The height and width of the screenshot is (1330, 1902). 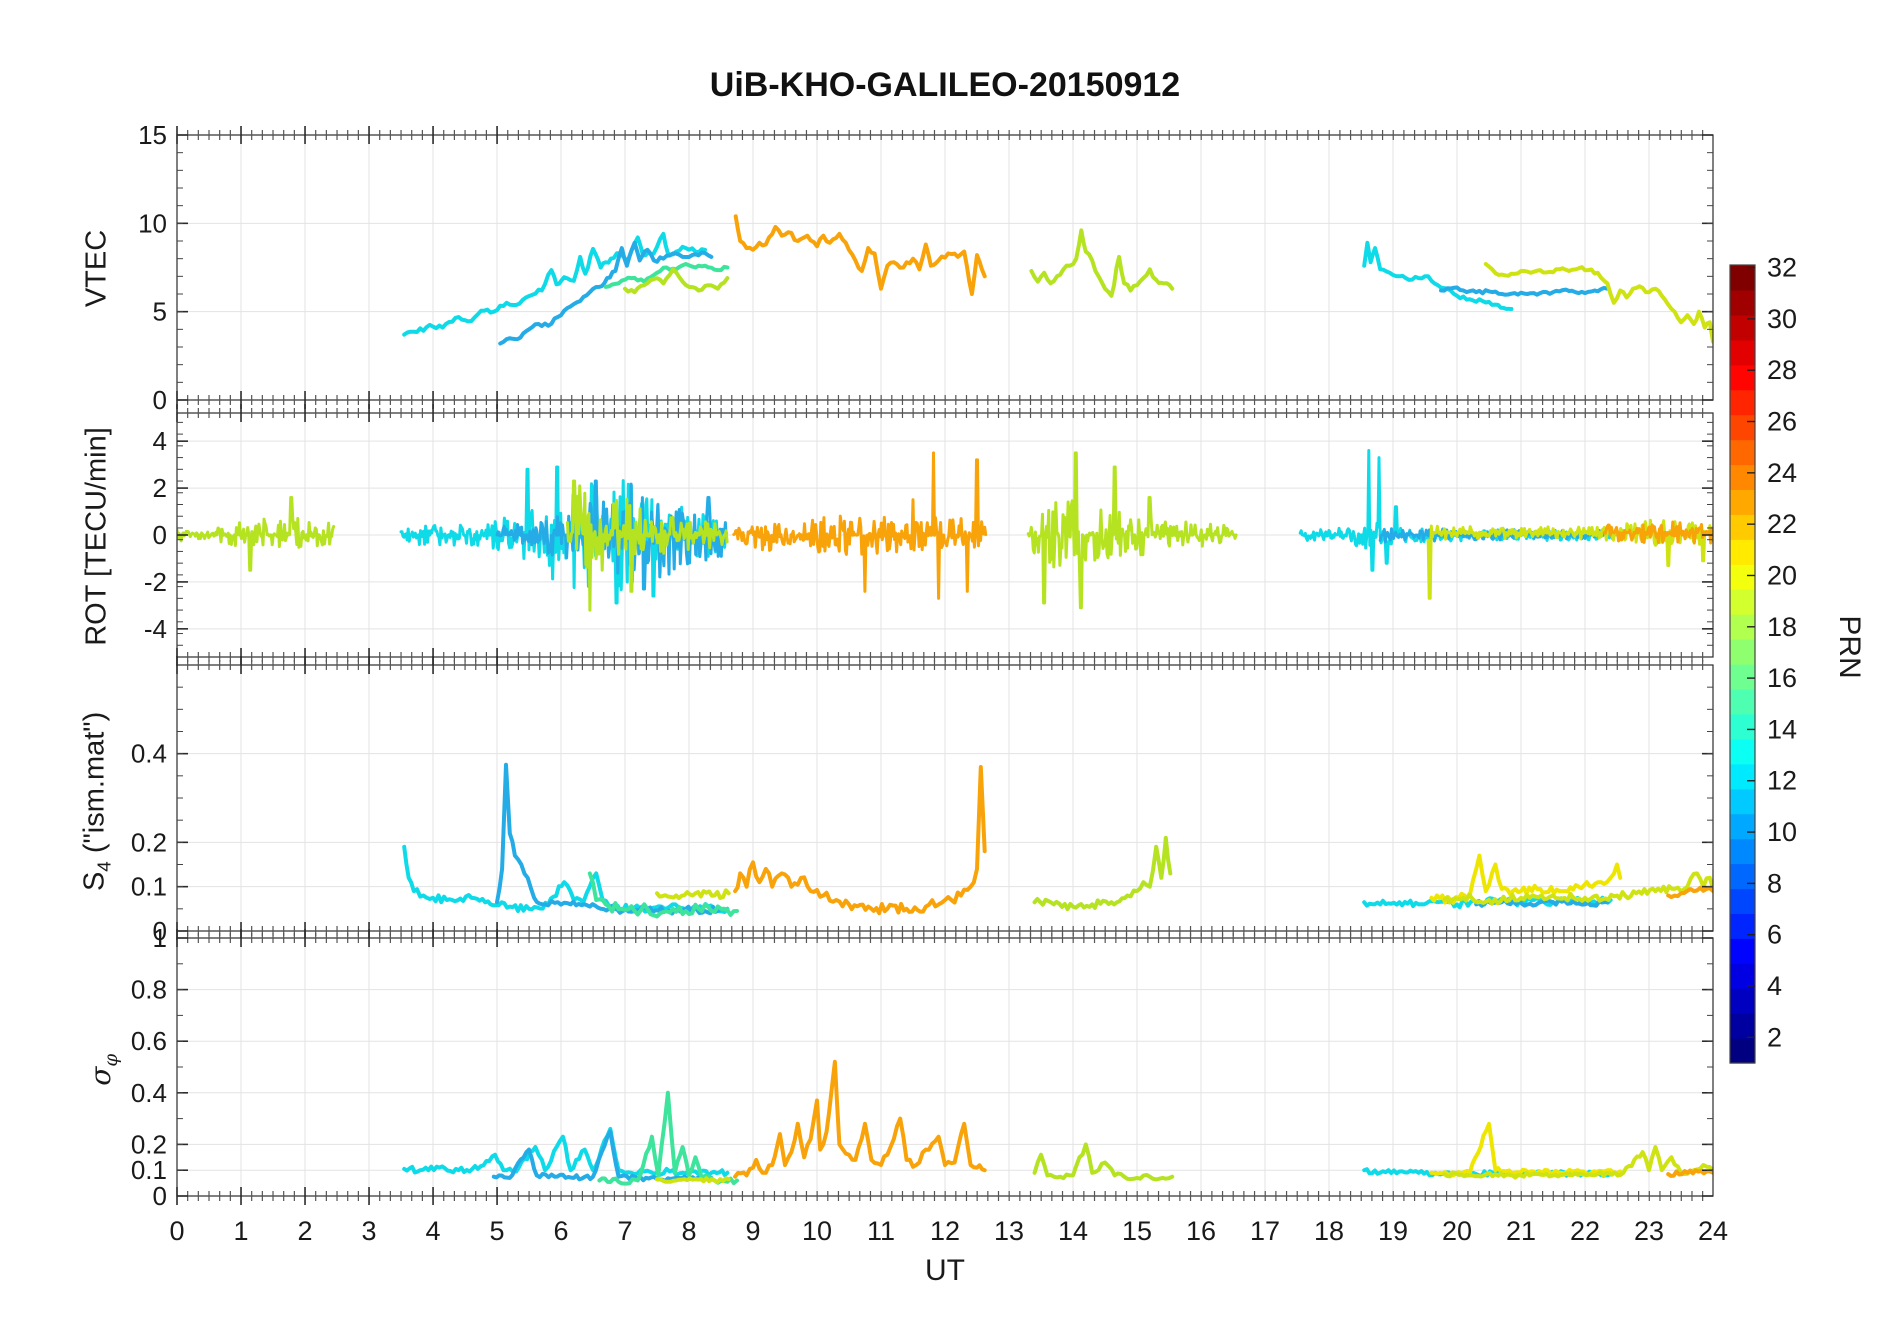 What do you see at coordinates (1782, 627) in the screenshot?
I see `colorbar-tick-label: 18` at bounding box center [1782, 627].